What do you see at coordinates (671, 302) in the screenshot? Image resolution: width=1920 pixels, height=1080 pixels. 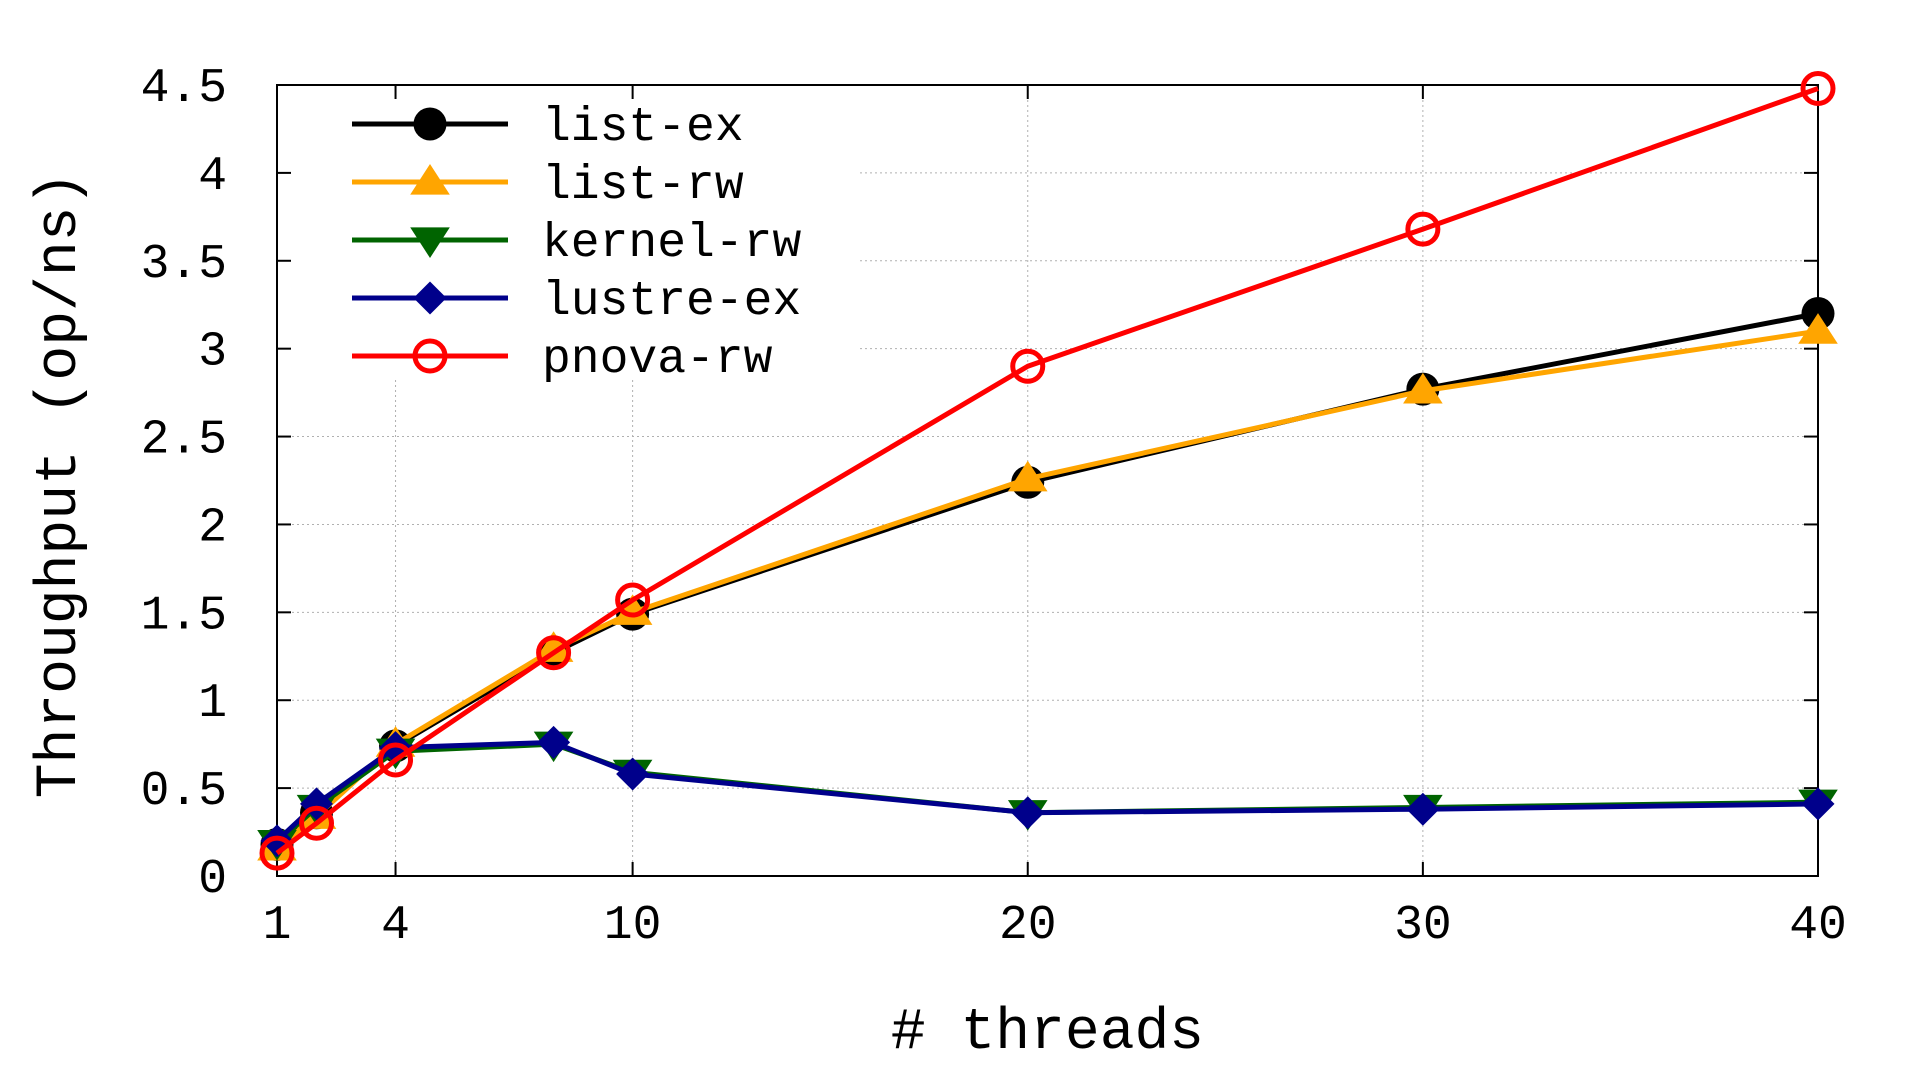 I see `legend-label: lustre-ex` at bounding box center [671, 302].